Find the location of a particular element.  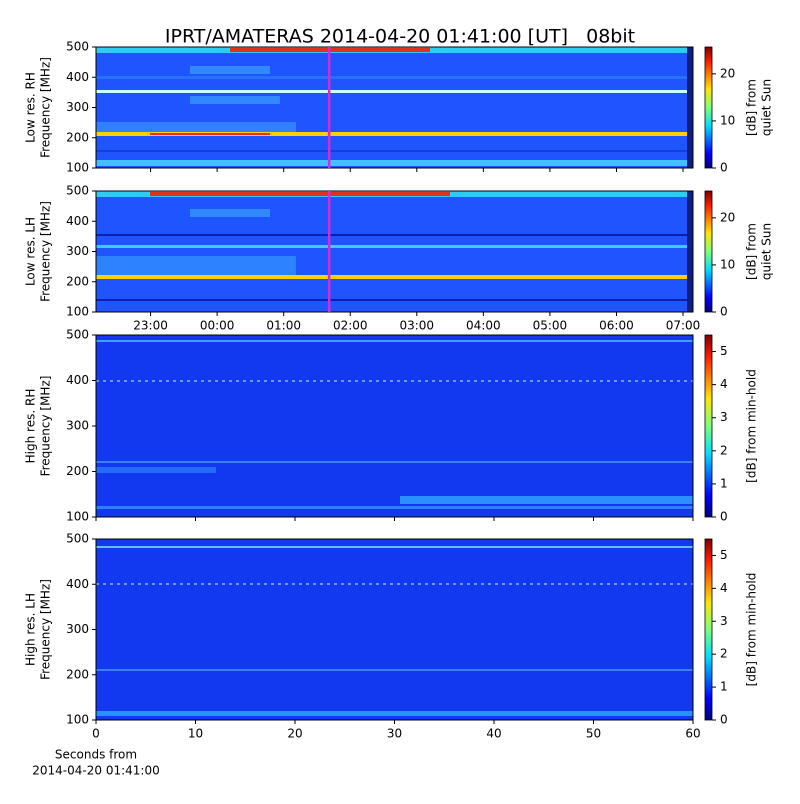

x-tick-label: 0 is located at coordinates (96, 734).